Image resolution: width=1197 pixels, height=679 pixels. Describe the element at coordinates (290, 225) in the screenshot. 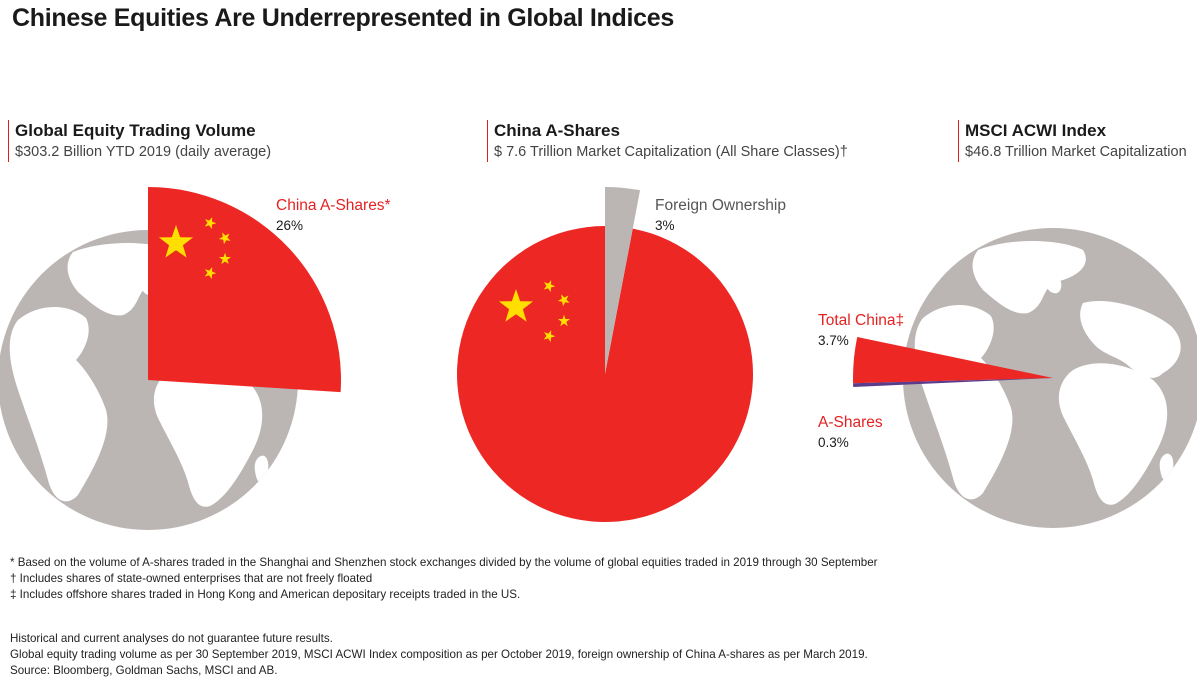

I see `slice-value: 26%` at that location.